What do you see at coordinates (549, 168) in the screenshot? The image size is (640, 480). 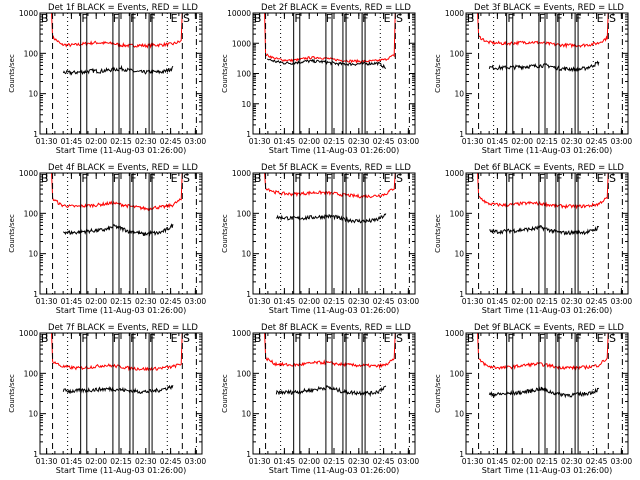 I see `panel-title: Det 6f BLACK = Events, RED = LLD` at bounding box center [549, 168].